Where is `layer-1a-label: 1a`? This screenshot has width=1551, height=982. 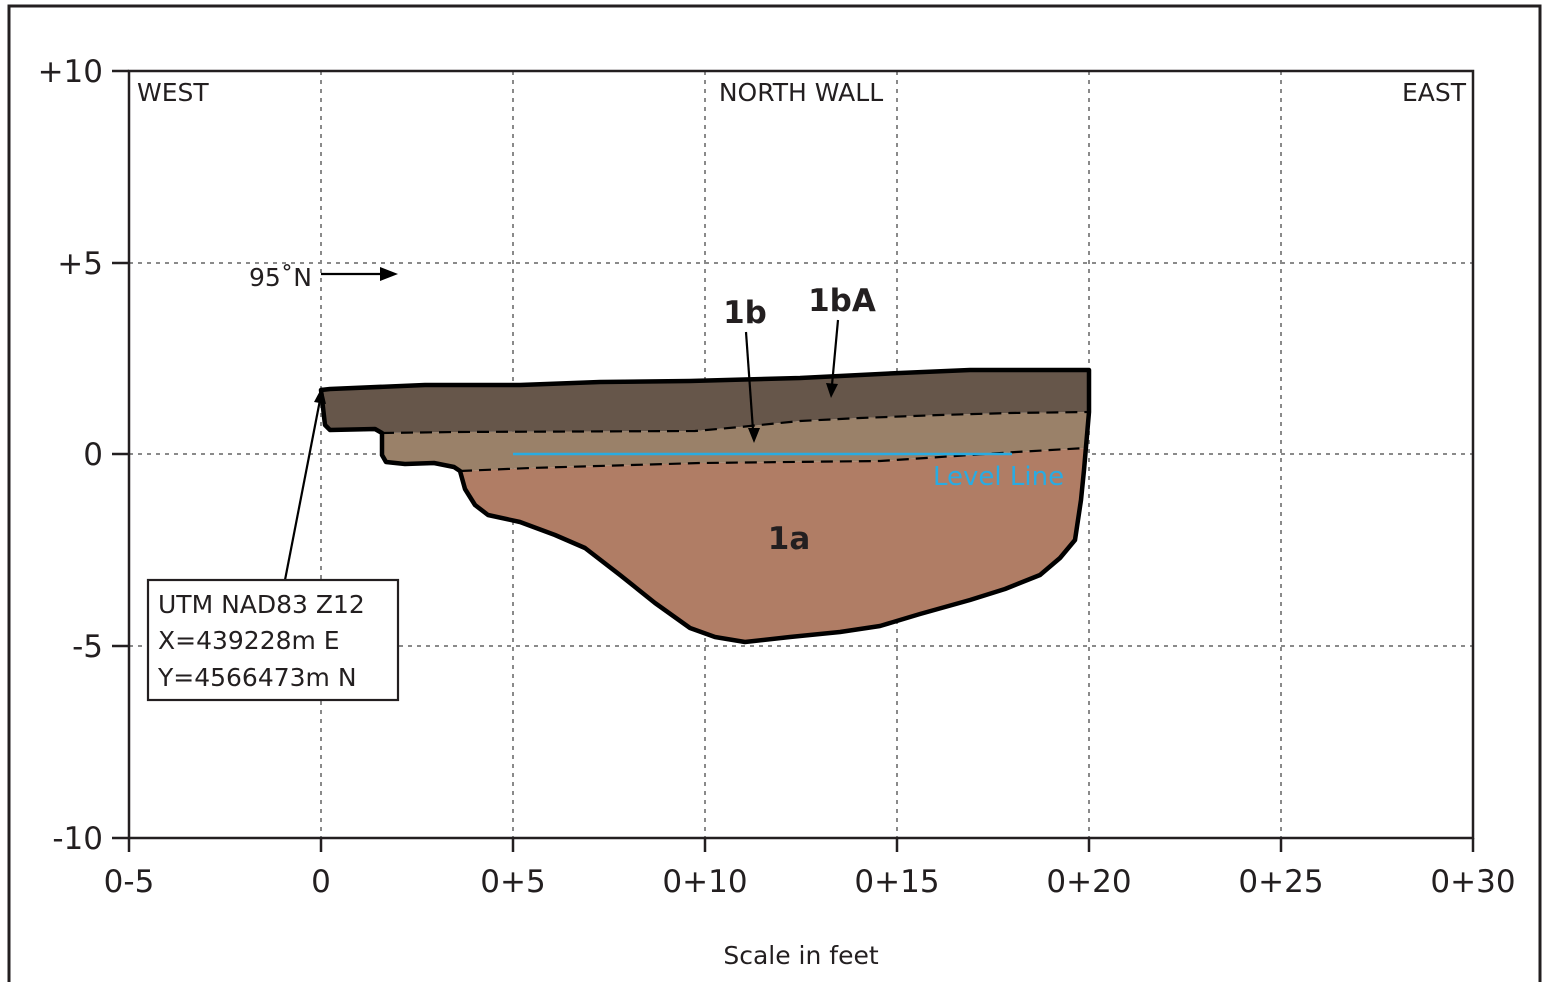
layer-1a-label: 1a is located at coordinates (789, 539).